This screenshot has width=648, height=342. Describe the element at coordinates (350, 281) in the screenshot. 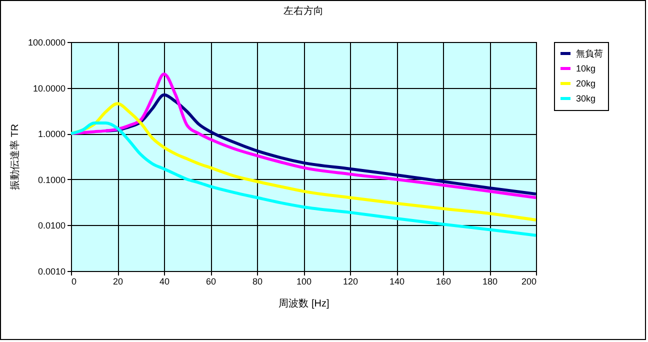

I see `x-tick-label: 120` at that location.